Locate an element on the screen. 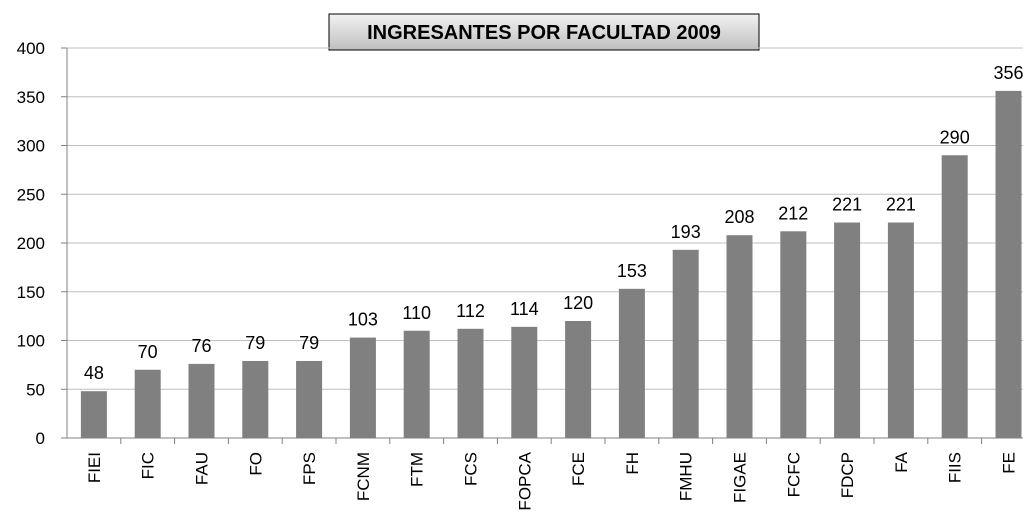 The image size is (1023, 524). y-tick-label: 350 is located at coordinates (31, 97).